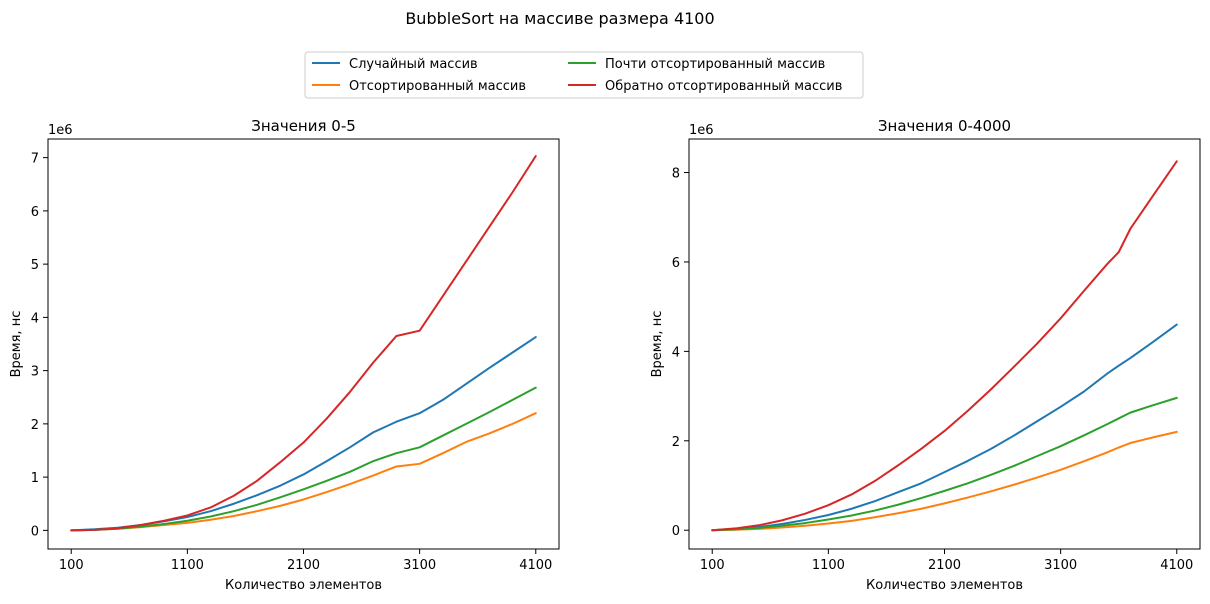 The width and height of the screenshot is (1210, 604). Describe the element at coordinates (715, 64) in the screenshot. I see `legend-label-nearly-sorted: Почти отсортированный массив` at that location.